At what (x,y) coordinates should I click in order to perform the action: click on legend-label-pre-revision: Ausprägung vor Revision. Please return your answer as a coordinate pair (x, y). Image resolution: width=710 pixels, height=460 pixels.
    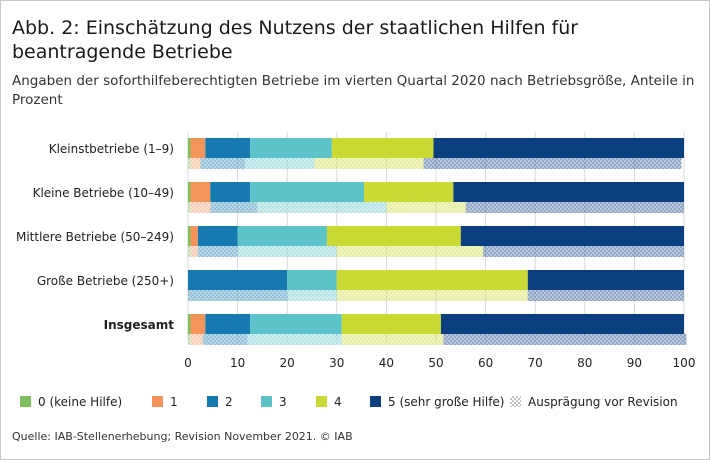
    Looking at the image, I should click on (603, 402).